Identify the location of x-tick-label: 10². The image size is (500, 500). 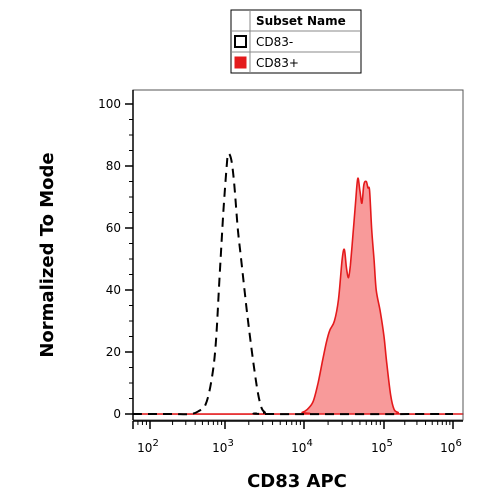
(148, 446).